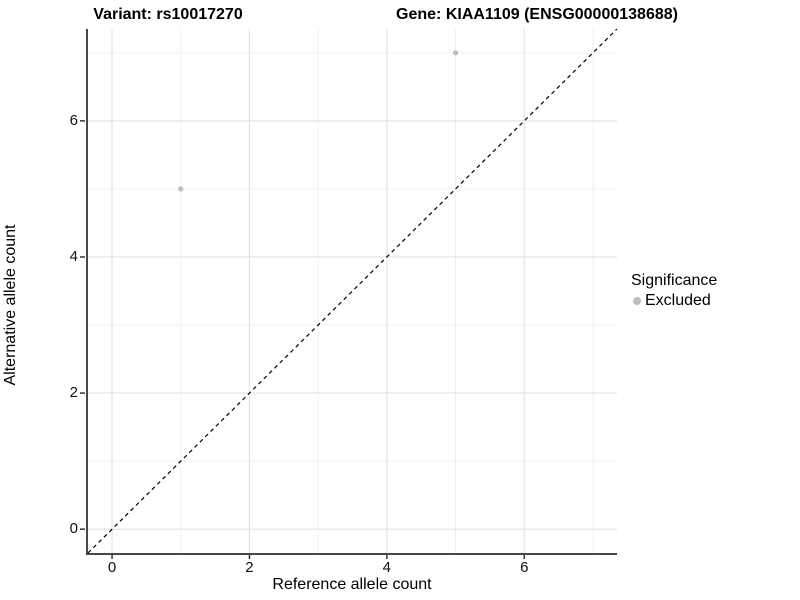  Describe the element at coordinates (73, 256) in the screenshot. I see `y-tick-label: 4` at that location.